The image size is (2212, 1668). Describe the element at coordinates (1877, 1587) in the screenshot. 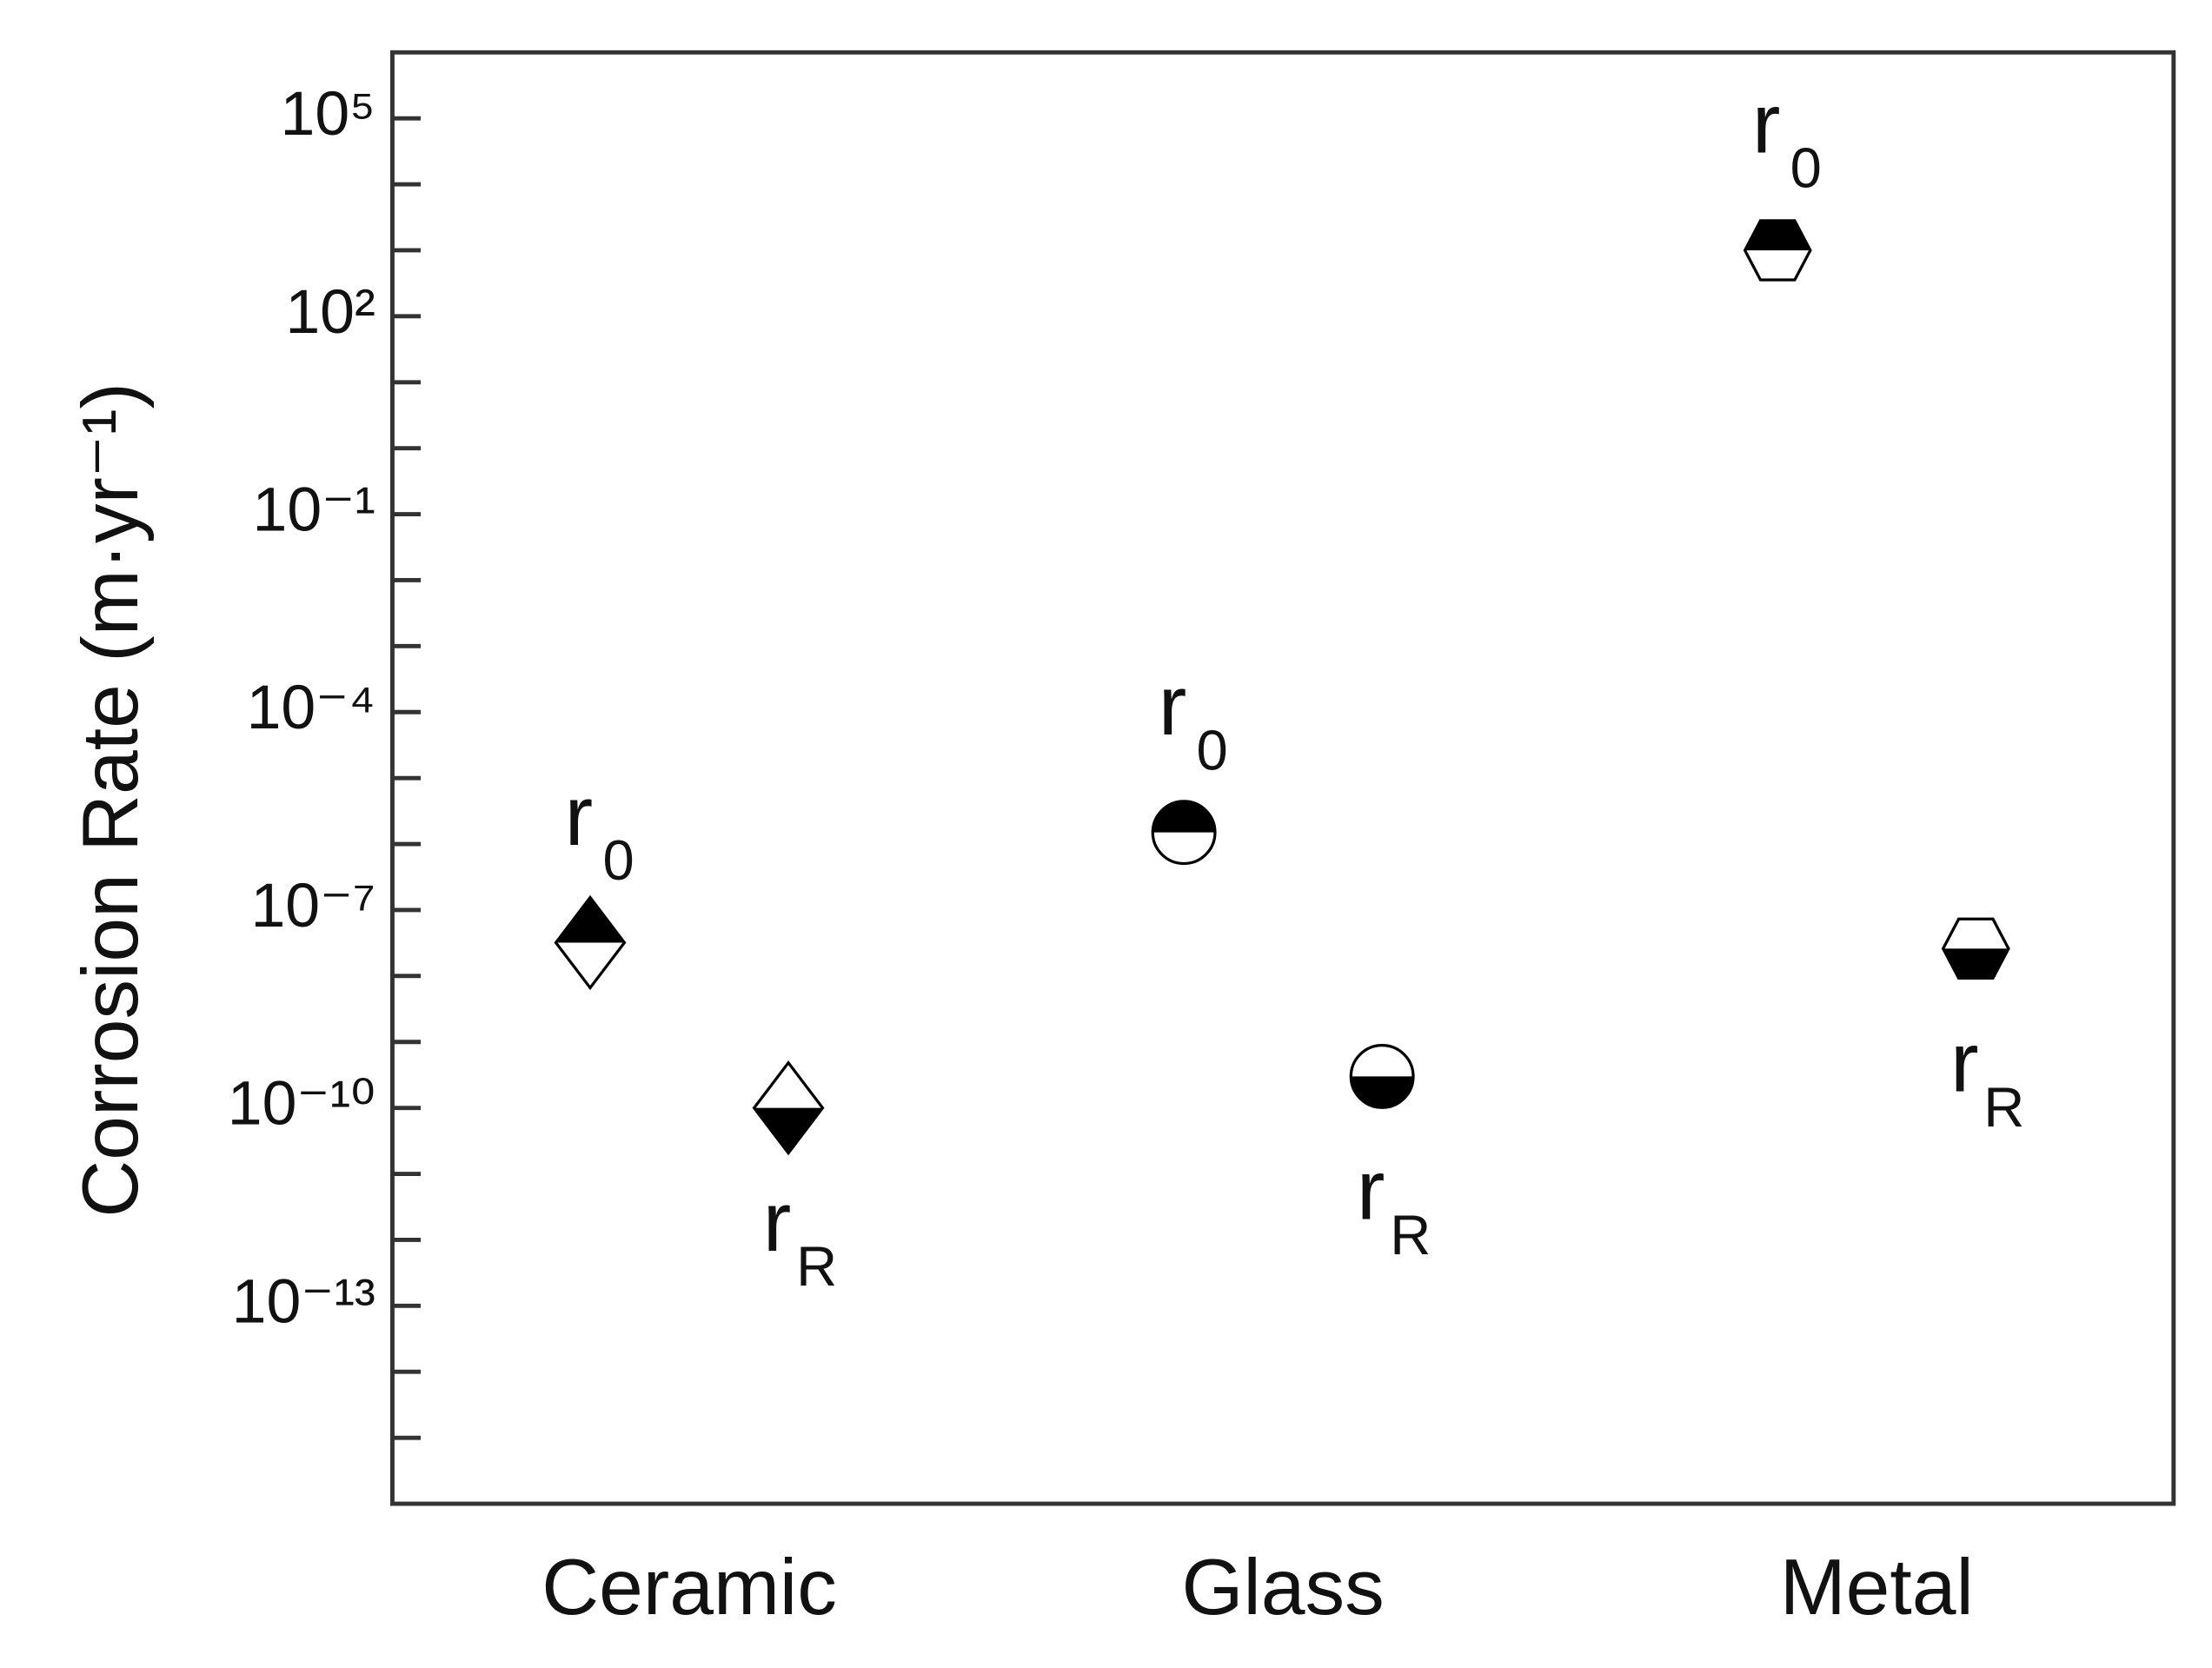

I see `x-tick-label: Metal` at that location.